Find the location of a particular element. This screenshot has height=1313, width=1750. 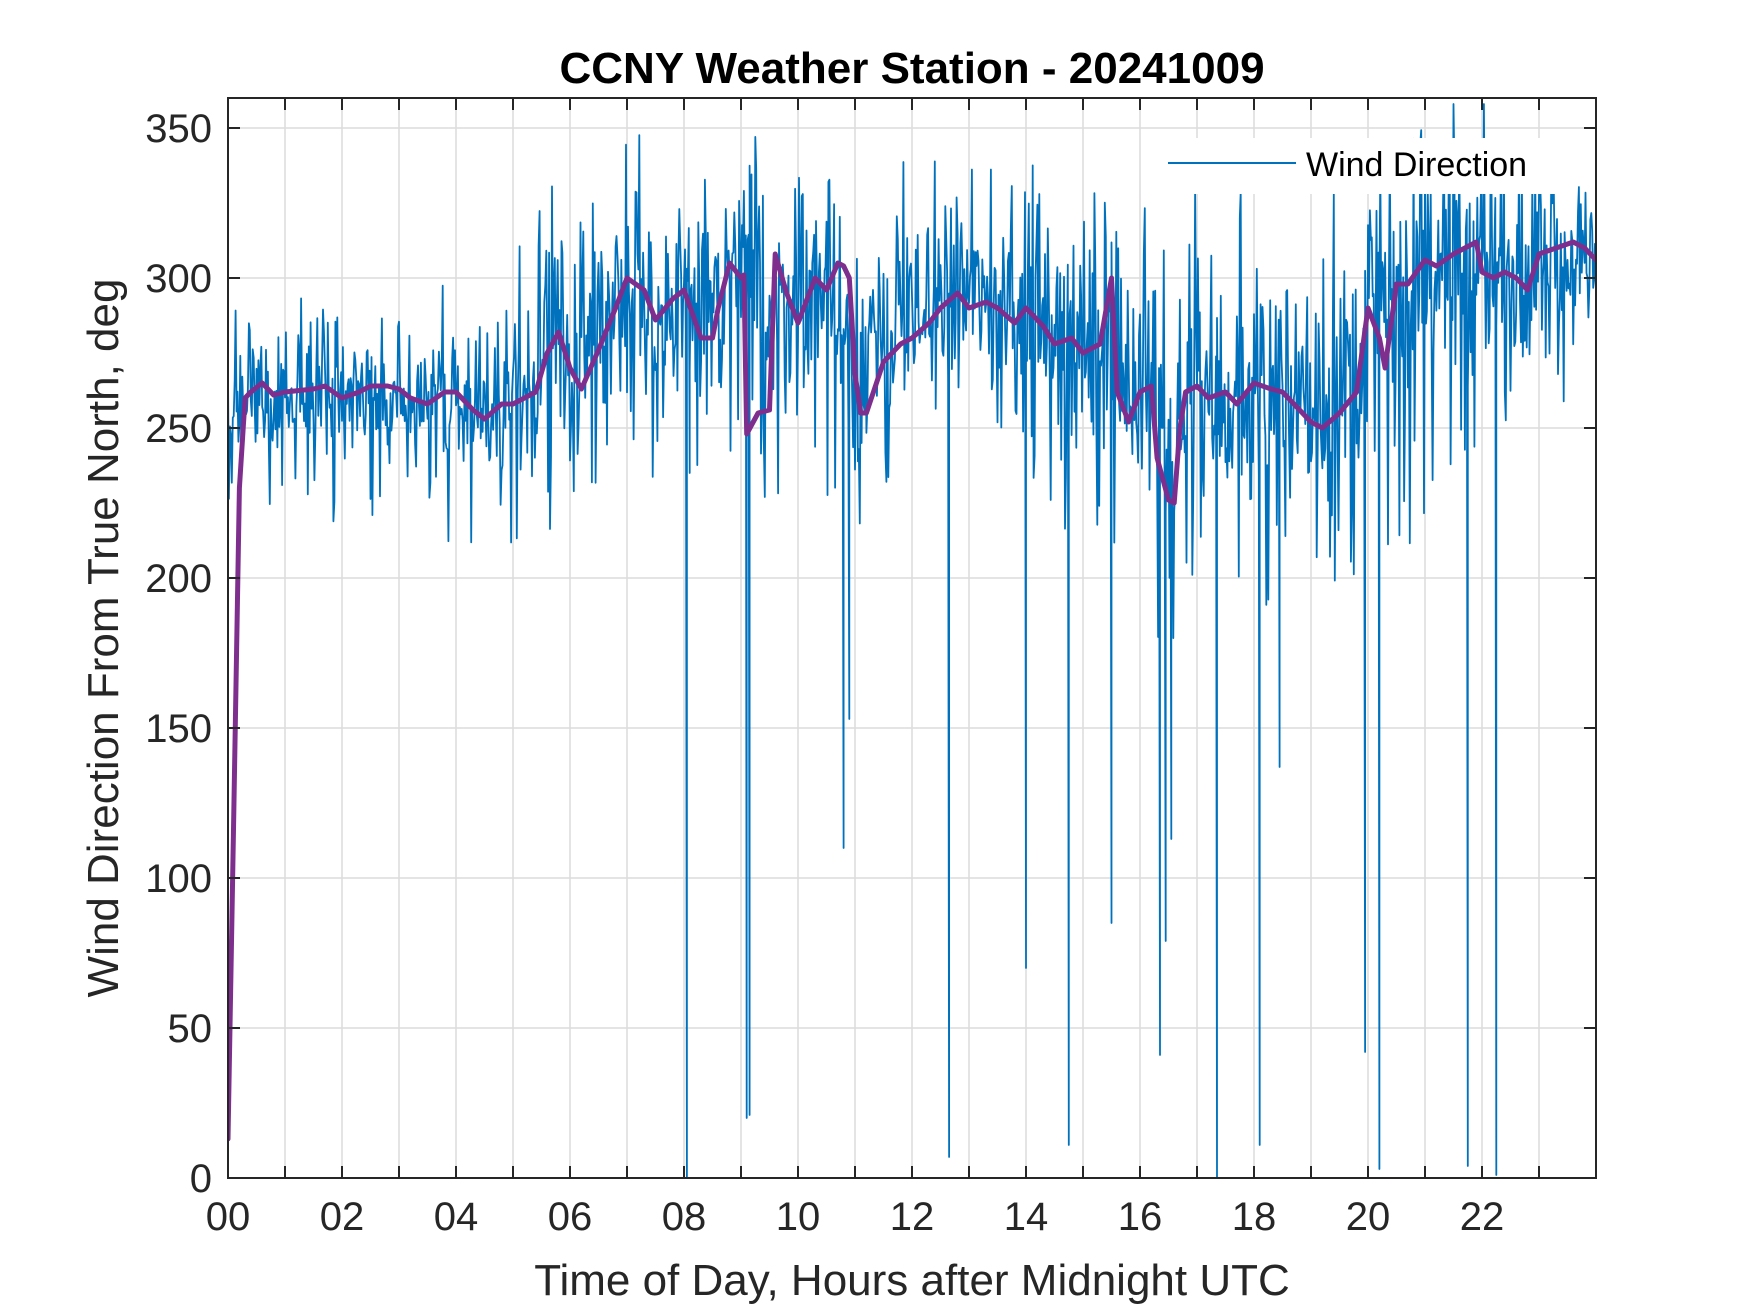

x-axis-label: Time of Day, Hours after Midnight UTC is located at coordinates (912, 1280).